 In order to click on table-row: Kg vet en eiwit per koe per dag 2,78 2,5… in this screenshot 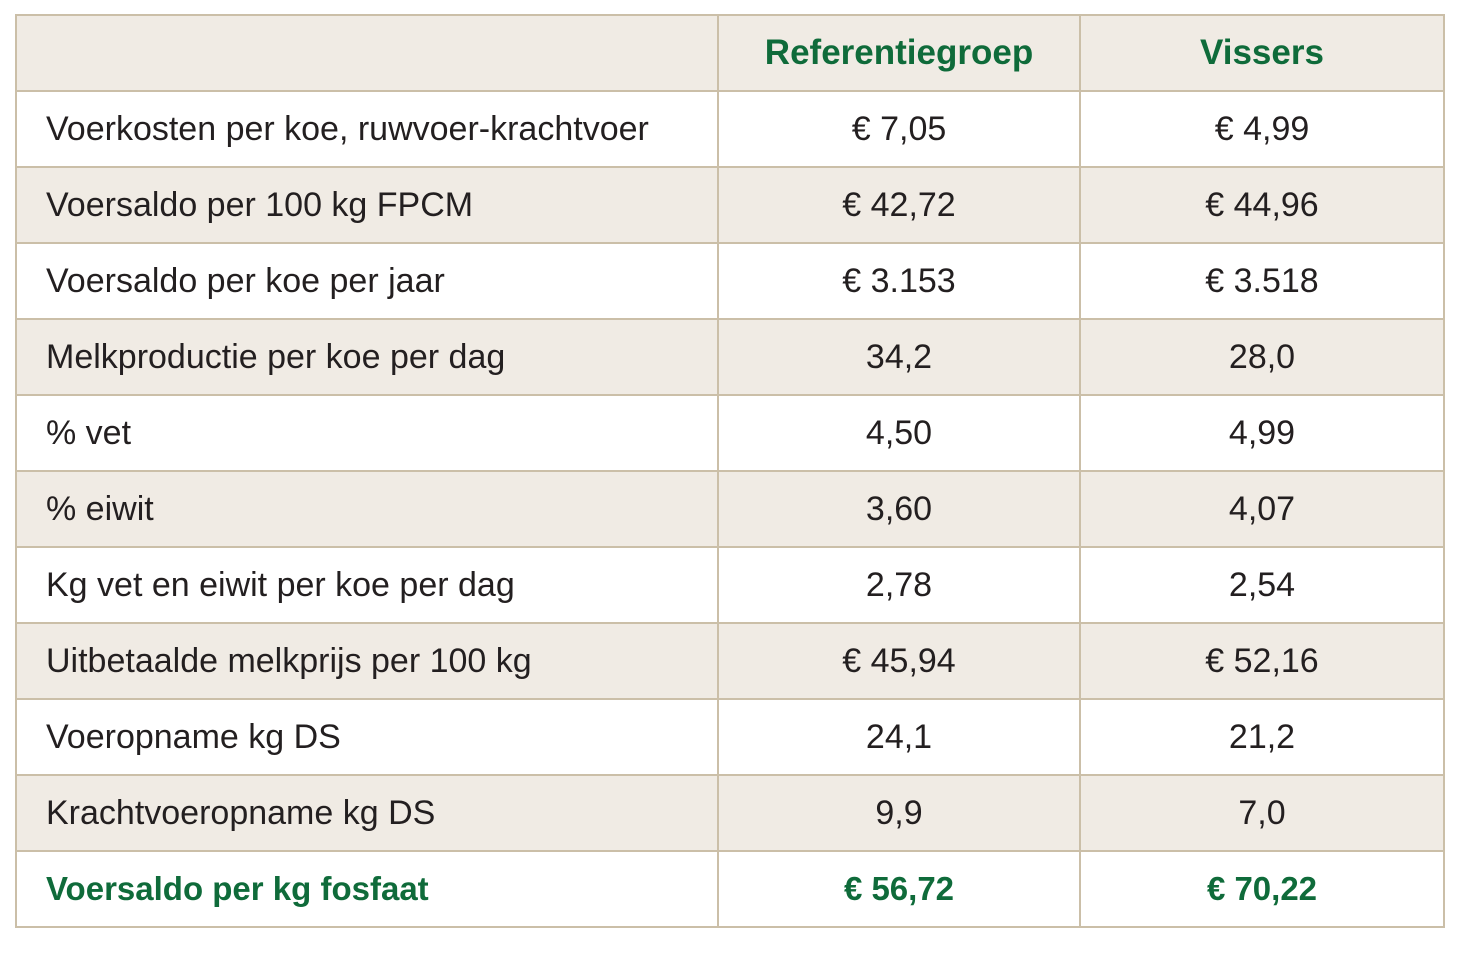, I will do `click(730, 585)`.